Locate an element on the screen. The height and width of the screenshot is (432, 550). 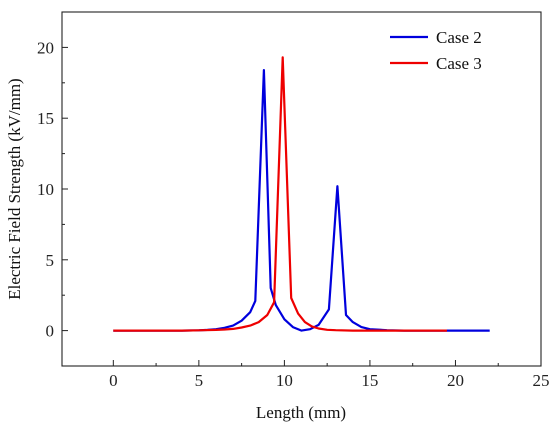
y-tick-label: 0 is located at coordinates (50, 331).